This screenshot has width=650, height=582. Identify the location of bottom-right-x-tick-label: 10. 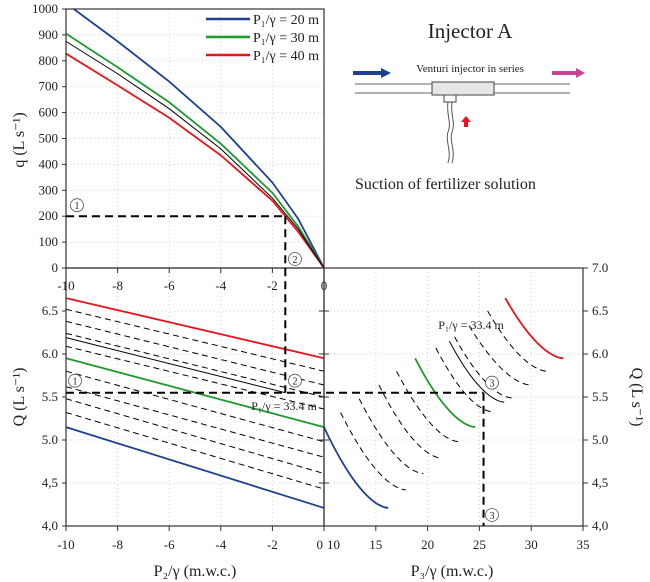
(333, 544).